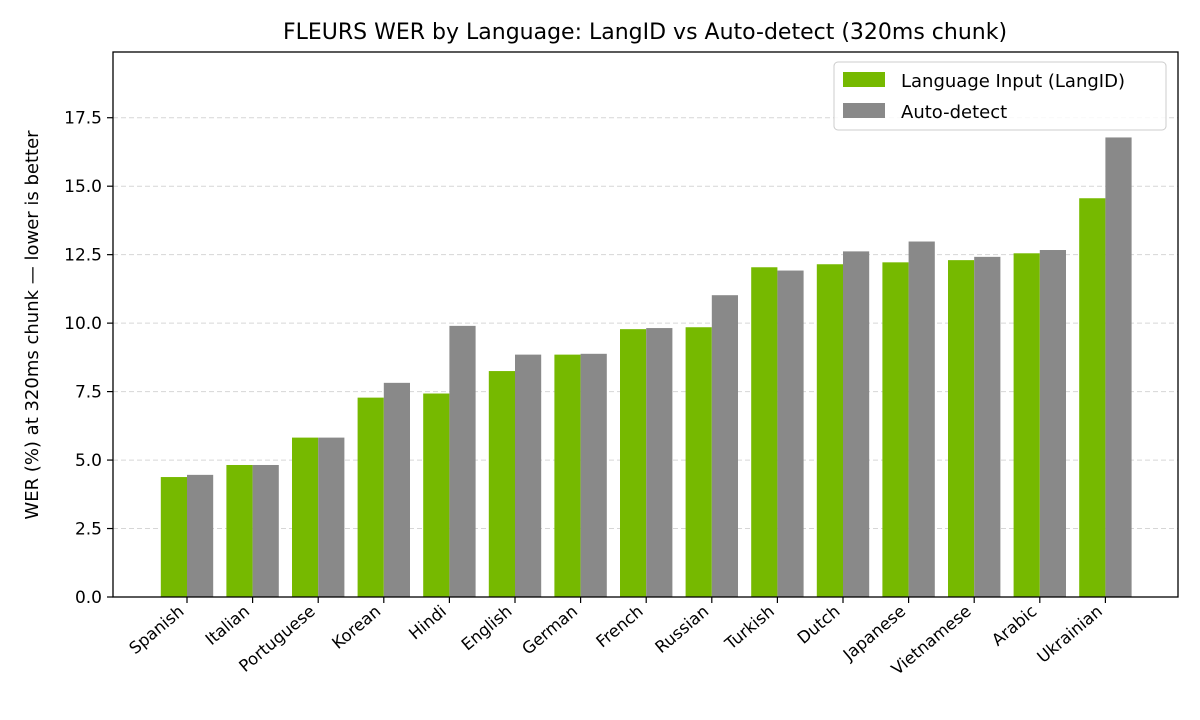  Describe the element at coordinates (749, 628) in the screenshot. I see `x-tick-label: Turkish` at that location.